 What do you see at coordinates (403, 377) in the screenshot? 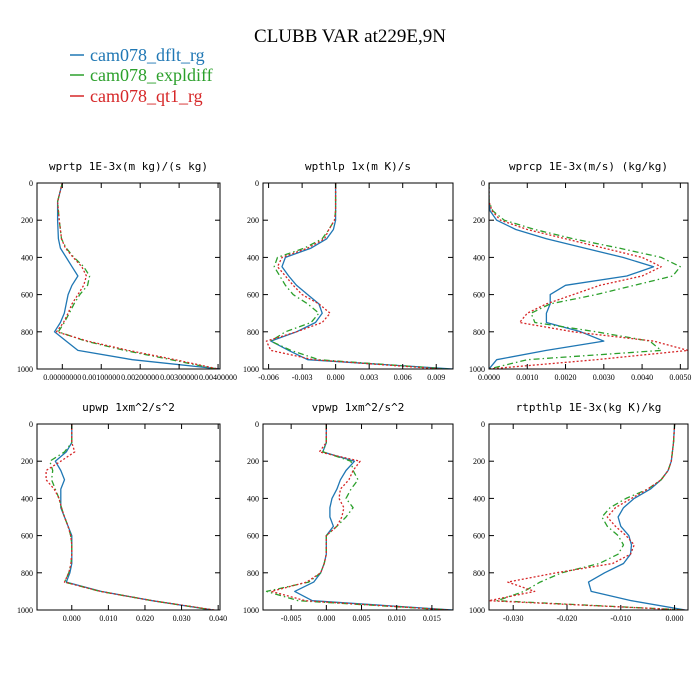
I see `x-tick-label: 0.006` at bounding box center [403, 377].